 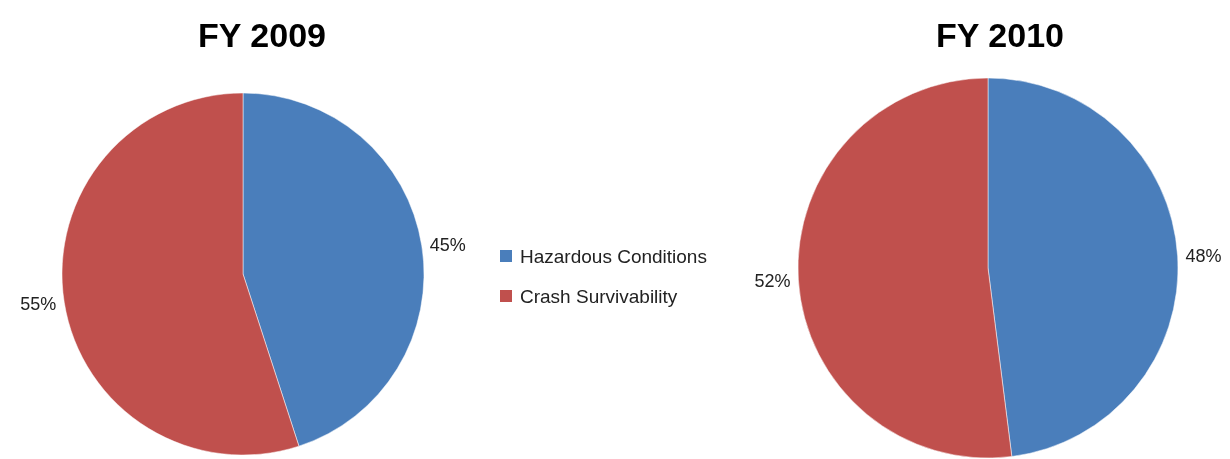 I want to click on data-label: 52%, so click(x=772, y=280).